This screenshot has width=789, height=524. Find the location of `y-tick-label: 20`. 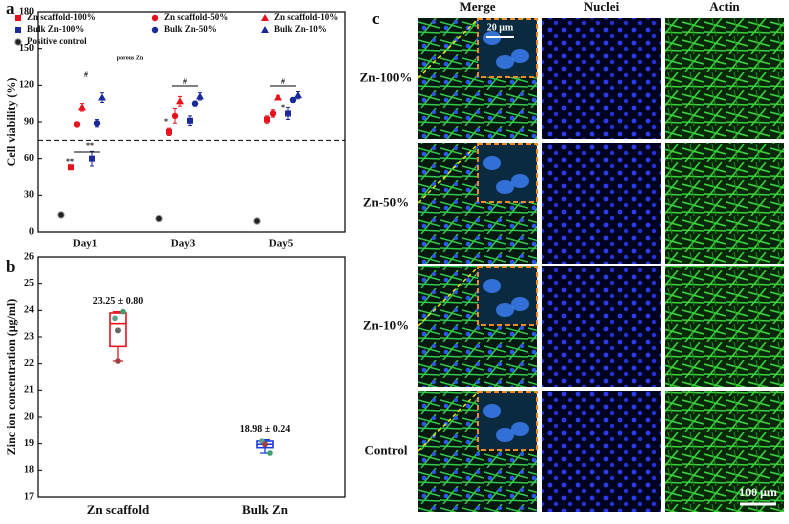

y-tick-label: 20 is located at coordinates (29, 416).